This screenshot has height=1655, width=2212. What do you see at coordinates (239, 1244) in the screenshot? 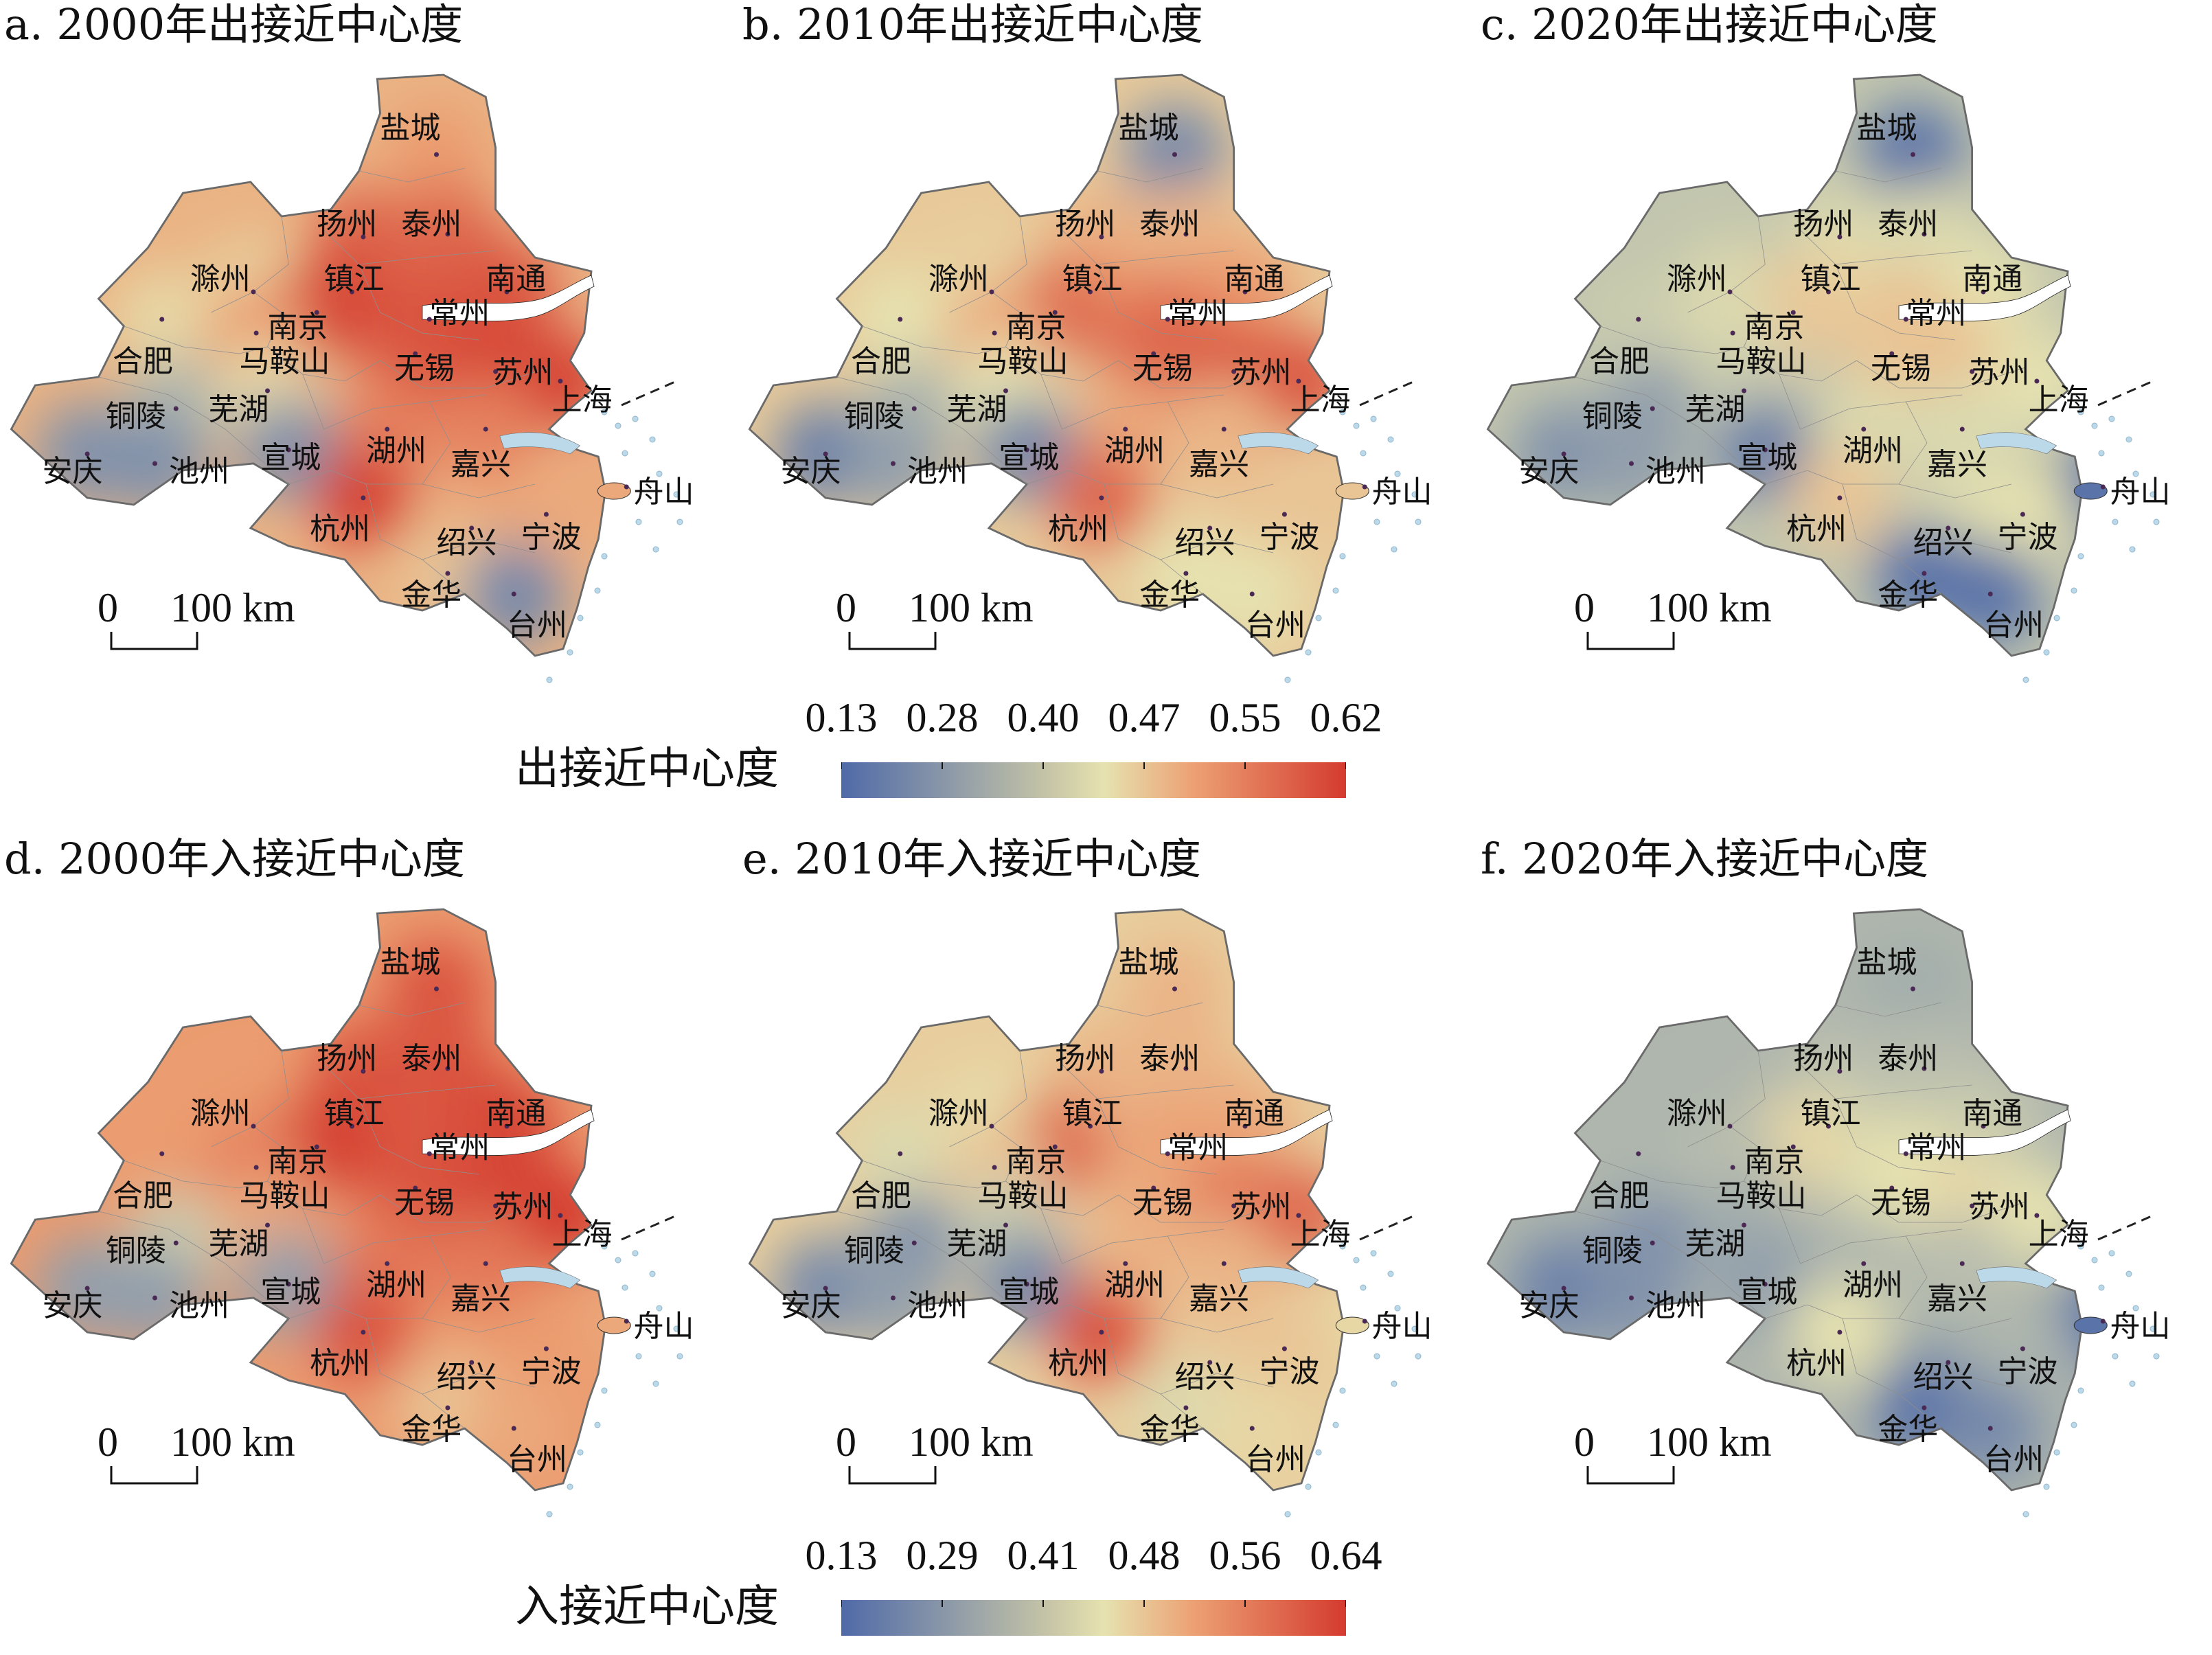
I see `city-label: 芜湖` at bounding box center [239, 1244].